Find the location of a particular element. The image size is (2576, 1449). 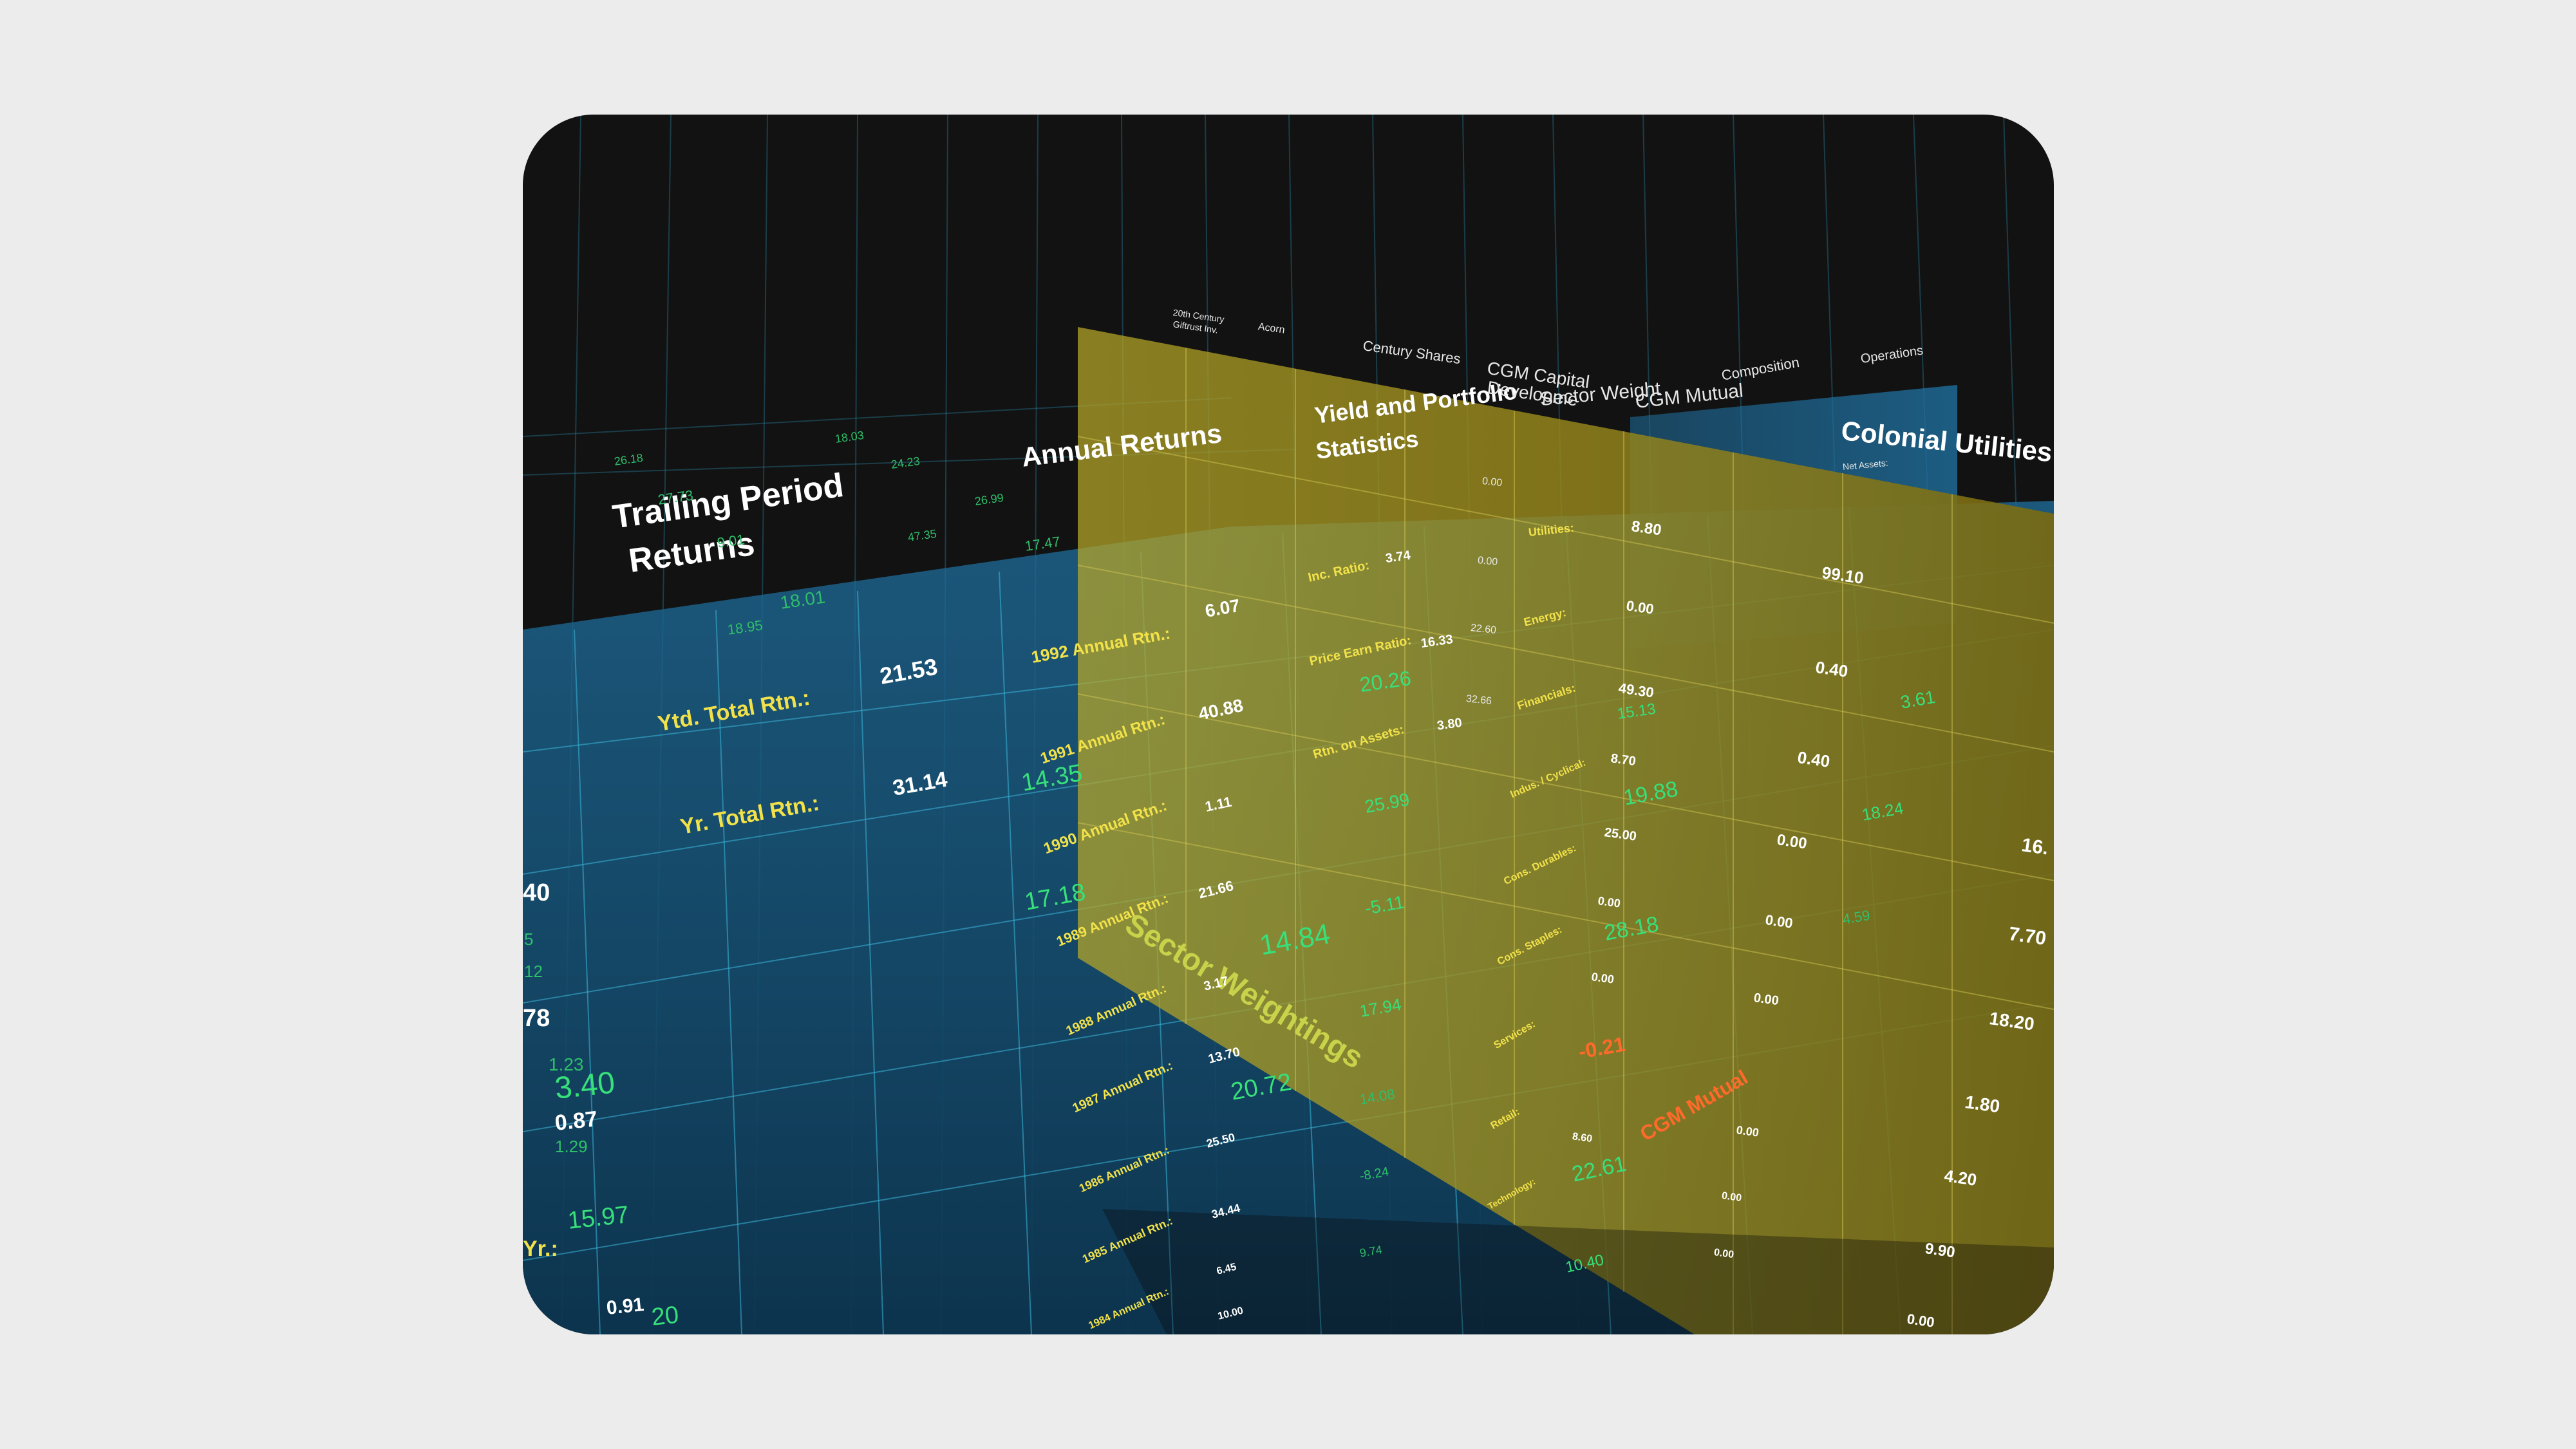

green-value: 9.01 is located at coordinates (731, 541).